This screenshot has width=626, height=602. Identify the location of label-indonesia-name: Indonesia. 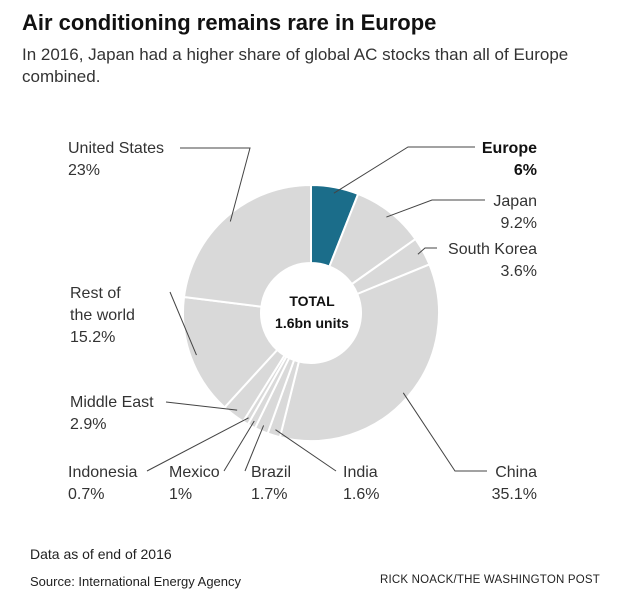
(102, 472).